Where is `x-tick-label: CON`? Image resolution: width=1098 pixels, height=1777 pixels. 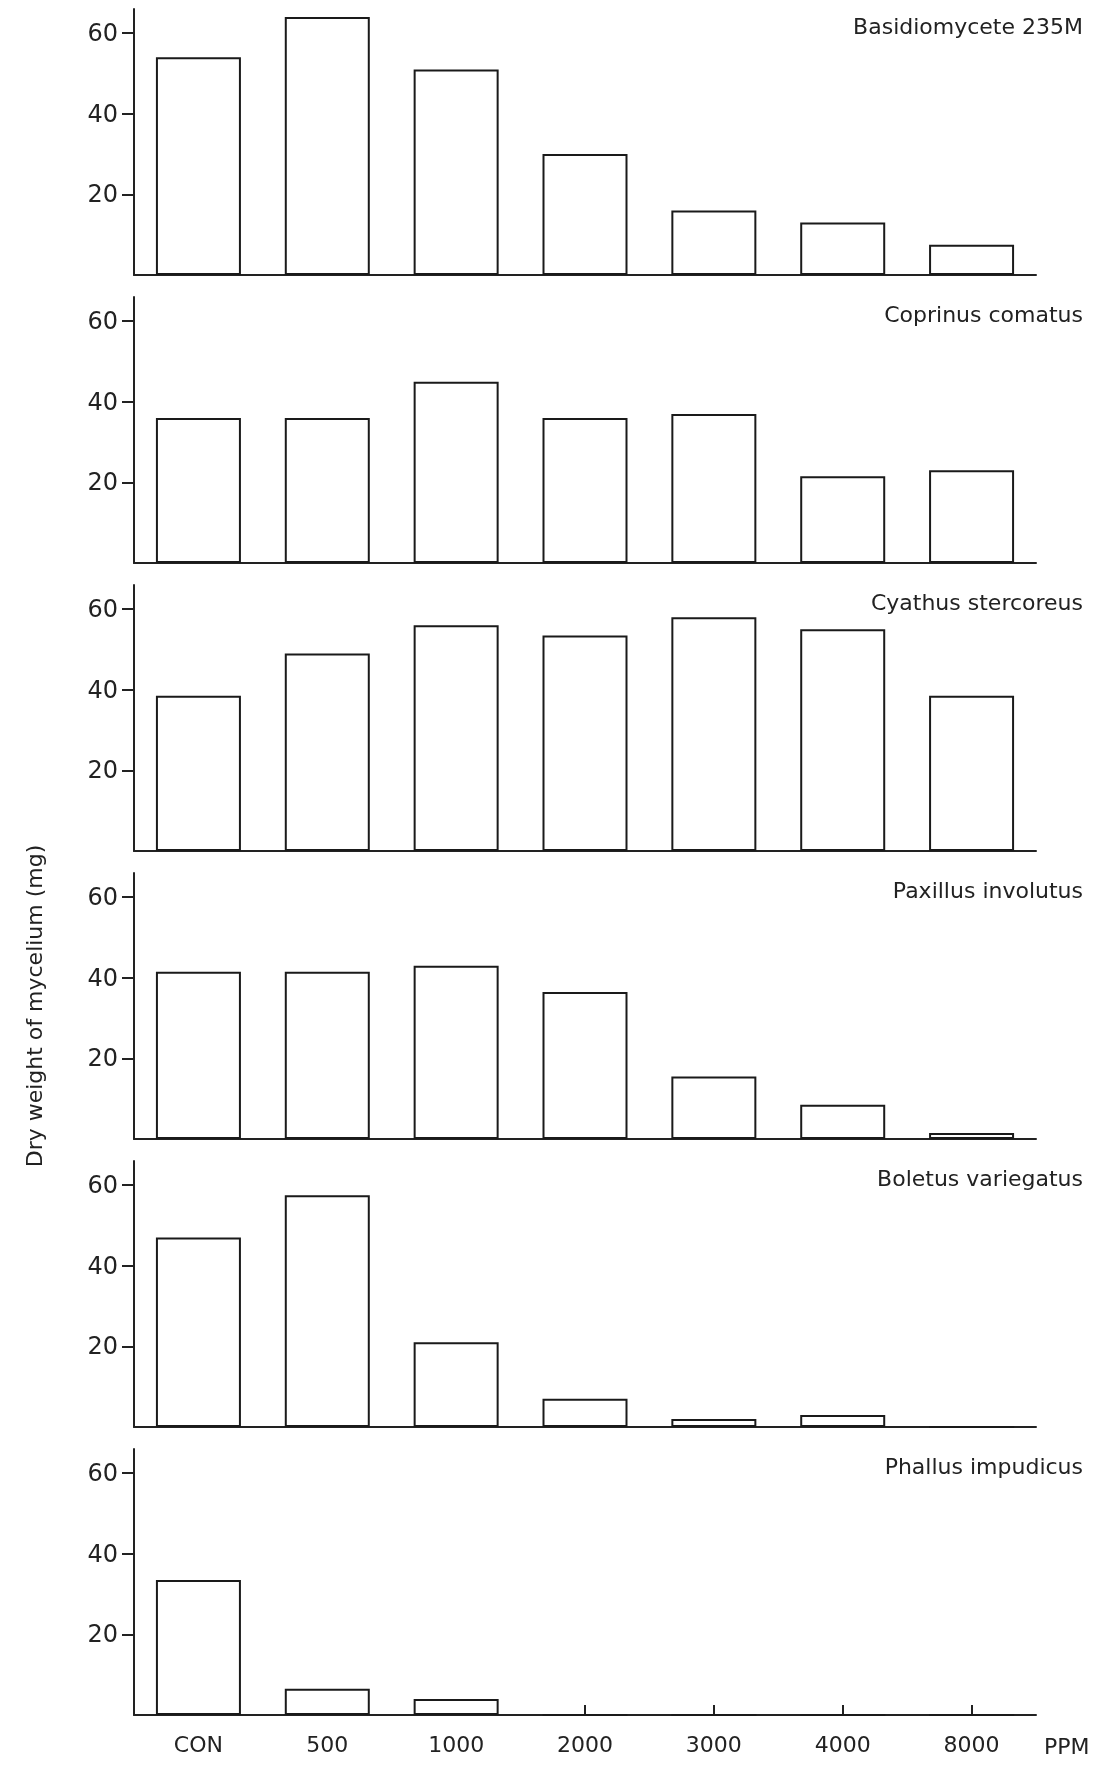
x-tick-label: CON is located at coordinates (198, 1744).